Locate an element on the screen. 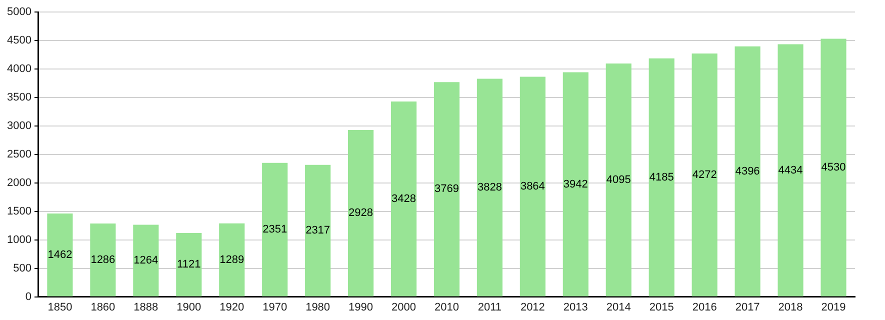  y-tick-label: 4500 is located at coordinates (19, 40).